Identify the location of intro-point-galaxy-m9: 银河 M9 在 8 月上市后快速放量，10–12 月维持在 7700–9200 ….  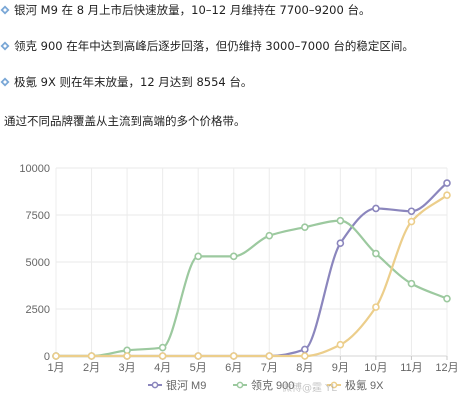
(232, 10).